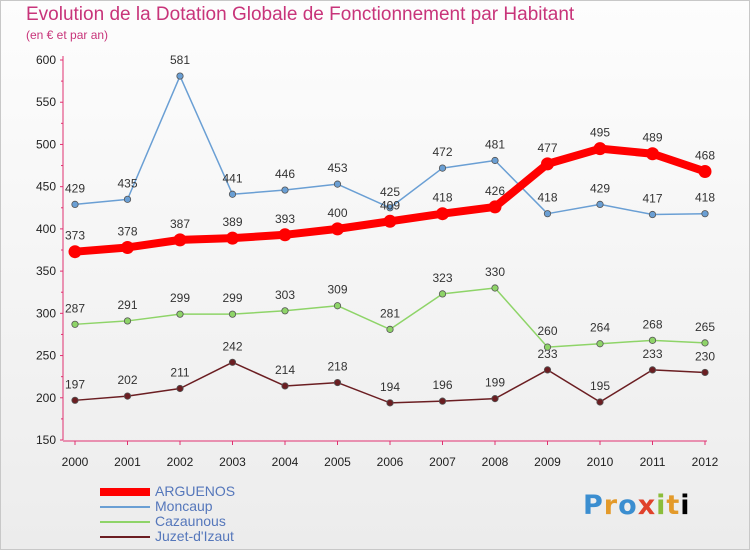 The width and height of the screenshot is (750, 550). What do you see at coordinates (442, 278) in the screenshot?
I see `data-label-cazaunous: 323` at bounding box center [442, 278].